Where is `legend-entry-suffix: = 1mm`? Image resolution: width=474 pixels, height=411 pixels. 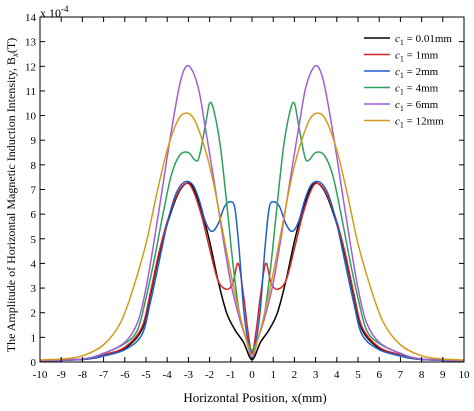 legend-entry-suffix: = 1mm is located at coordinates (421, 56).